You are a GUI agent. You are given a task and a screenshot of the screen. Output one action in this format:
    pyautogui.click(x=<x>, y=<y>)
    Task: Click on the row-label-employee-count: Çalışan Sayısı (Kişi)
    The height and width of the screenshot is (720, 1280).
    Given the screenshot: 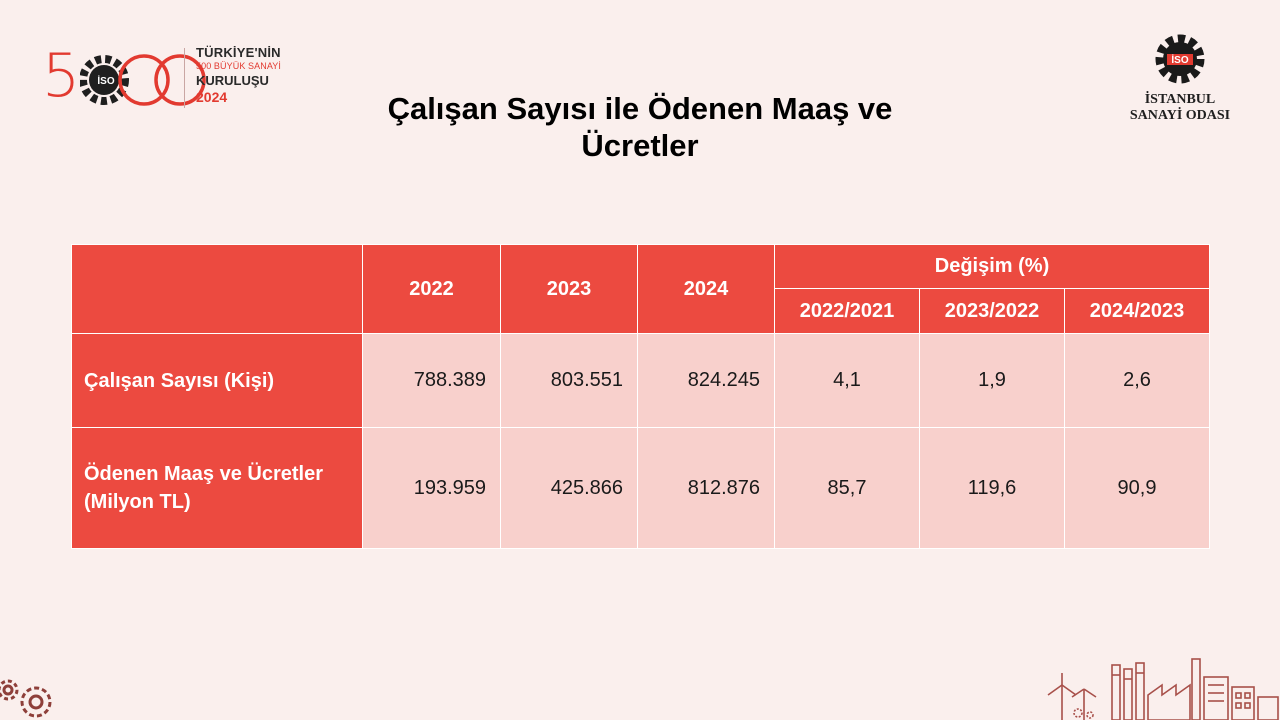 What is the action you would take?
    pyautogui.click(x=217, y=380)
    